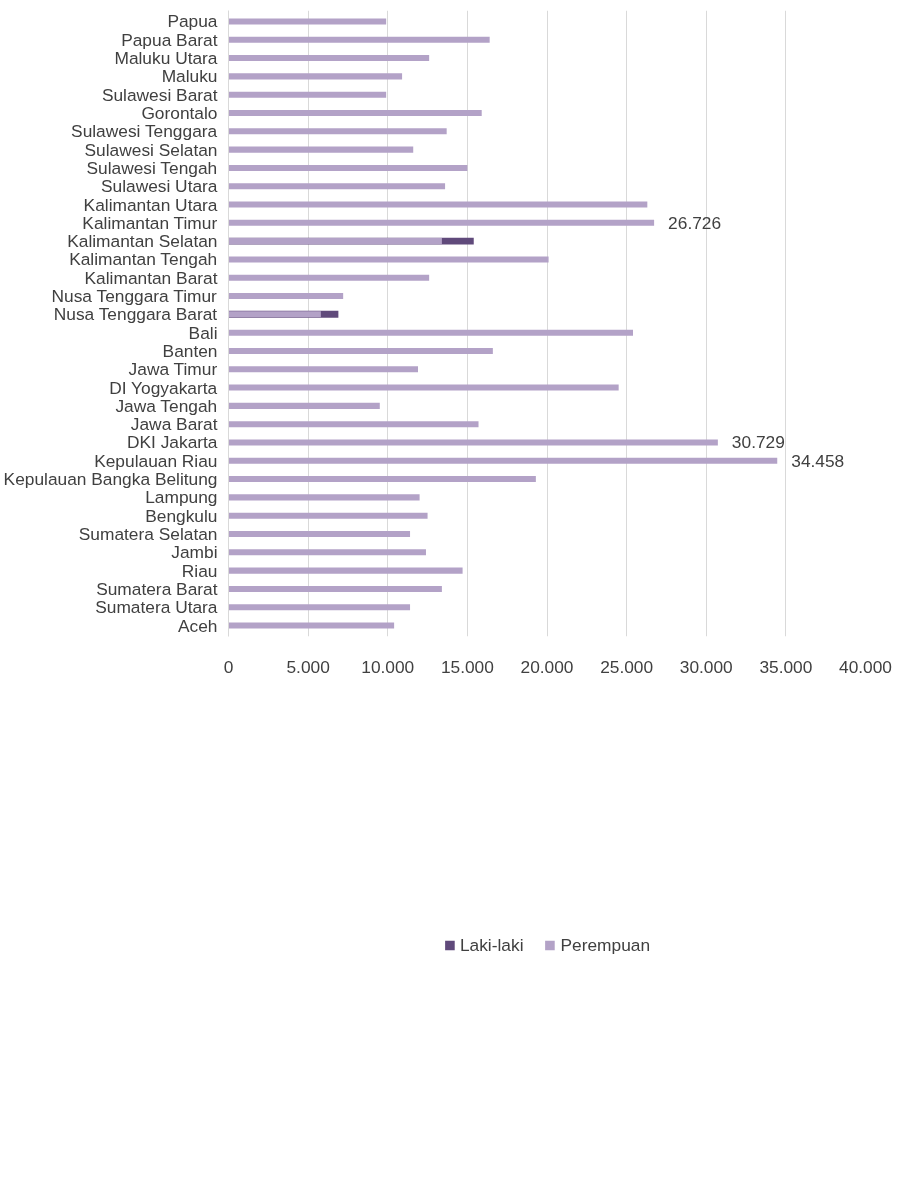 The width and height of the screenshot is (911, 1200). What do you see at coordinates (156, 460) in the screenshot?
I see `y-tick-label: Kepulauan Riau` at bounding box center [156, 460].